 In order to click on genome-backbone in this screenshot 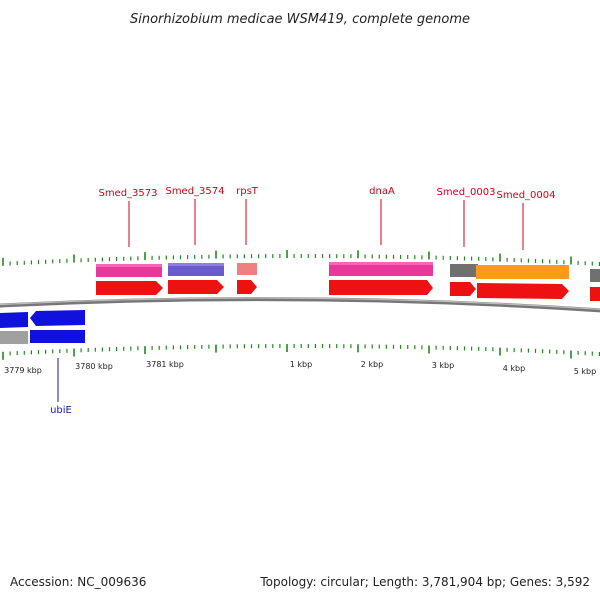, I will do `click(300, 305)`.